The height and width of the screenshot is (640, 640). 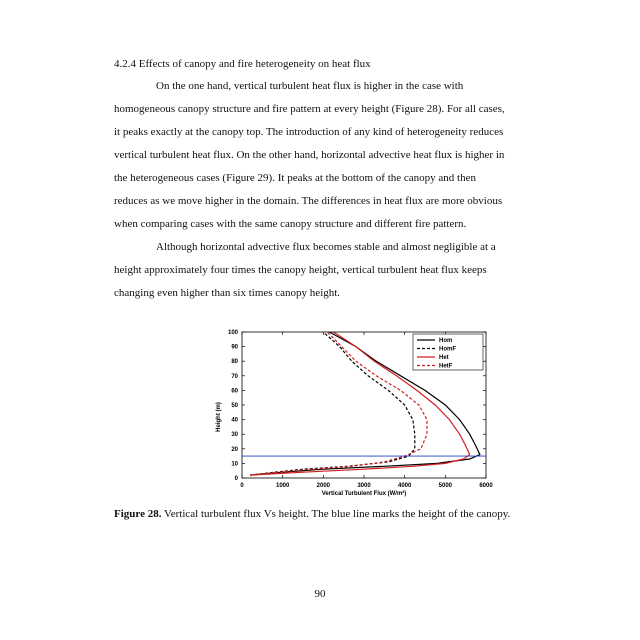 What do you see at coordinates (324, 486) in the screenshot?
I see `x-tick-label: 2000` at bounding box center [324, 486].